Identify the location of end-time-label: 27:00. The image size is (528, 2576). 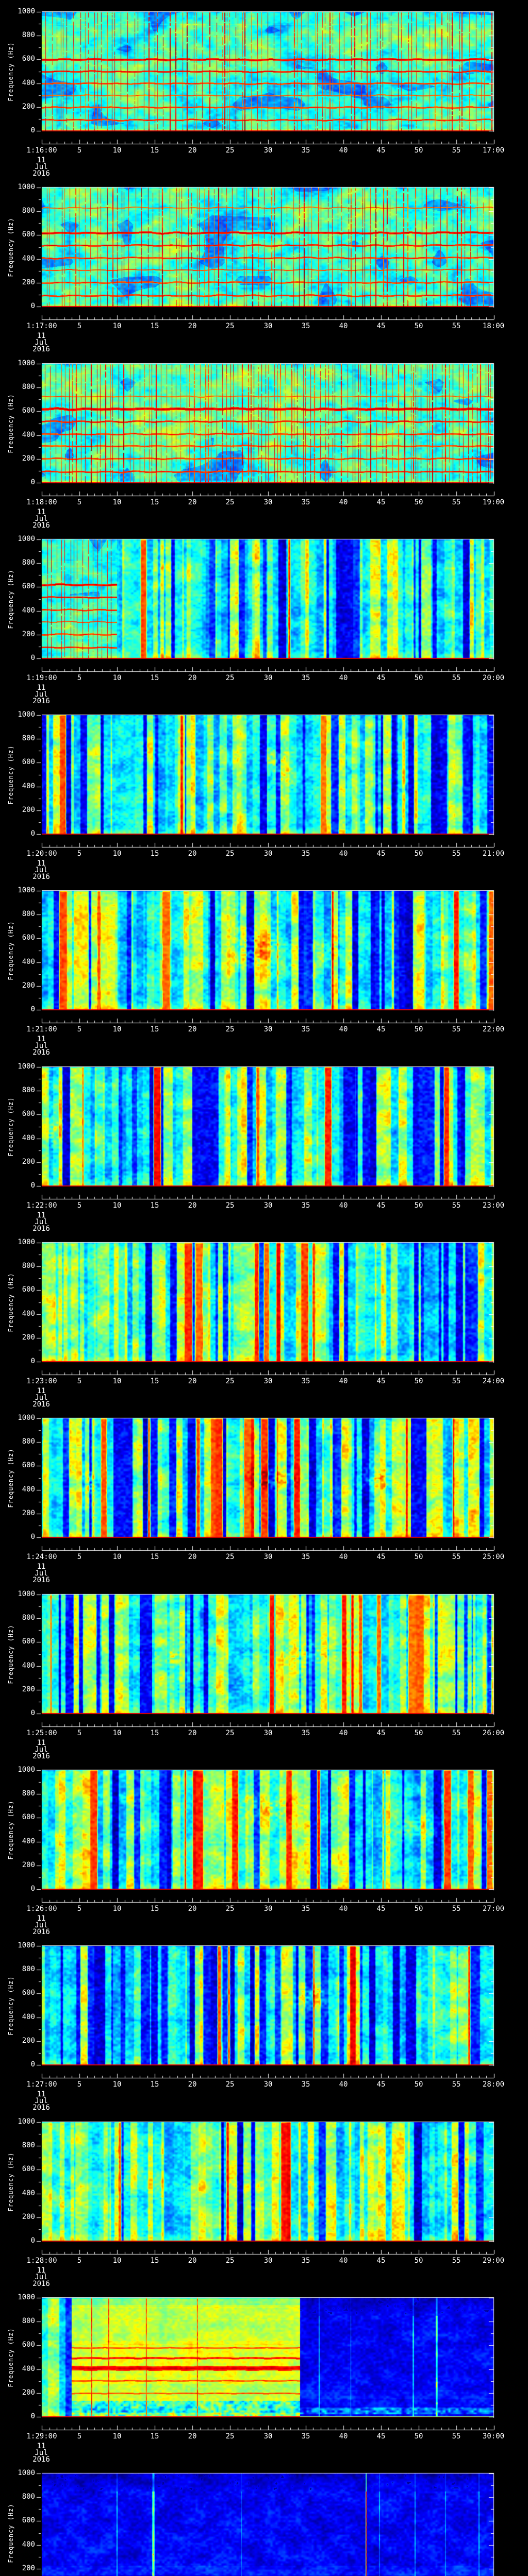
(493, 1909).